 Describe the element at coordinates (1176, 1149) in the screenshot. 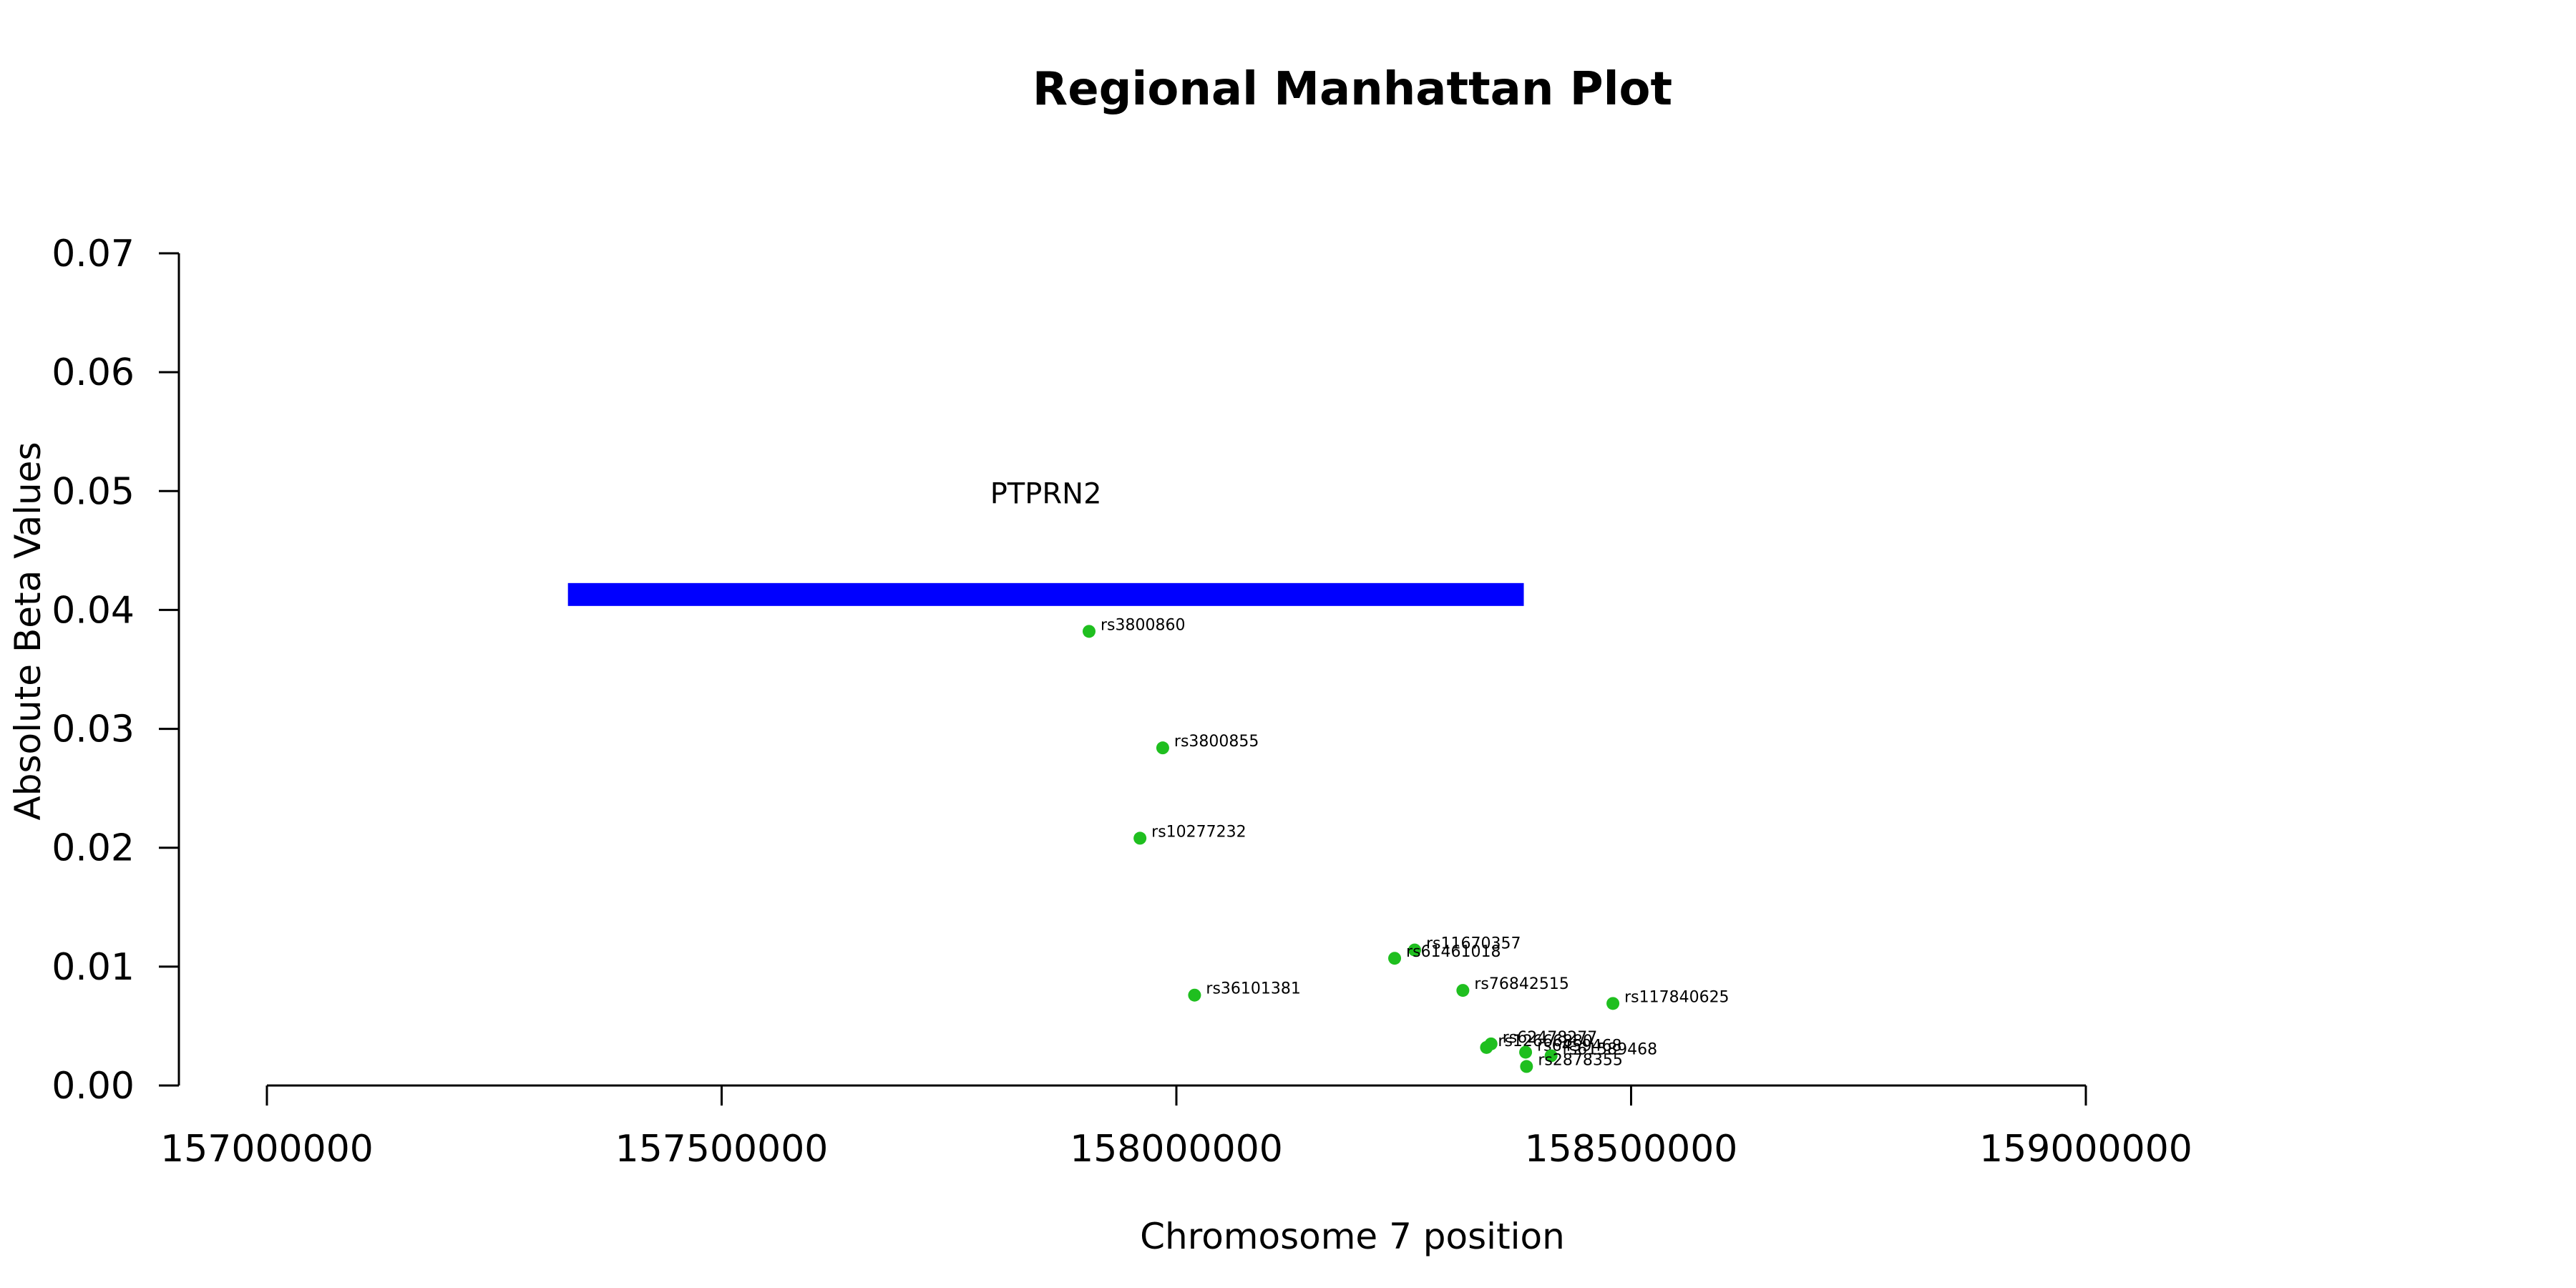

I see `x-tick-label: 158000000` at that location.